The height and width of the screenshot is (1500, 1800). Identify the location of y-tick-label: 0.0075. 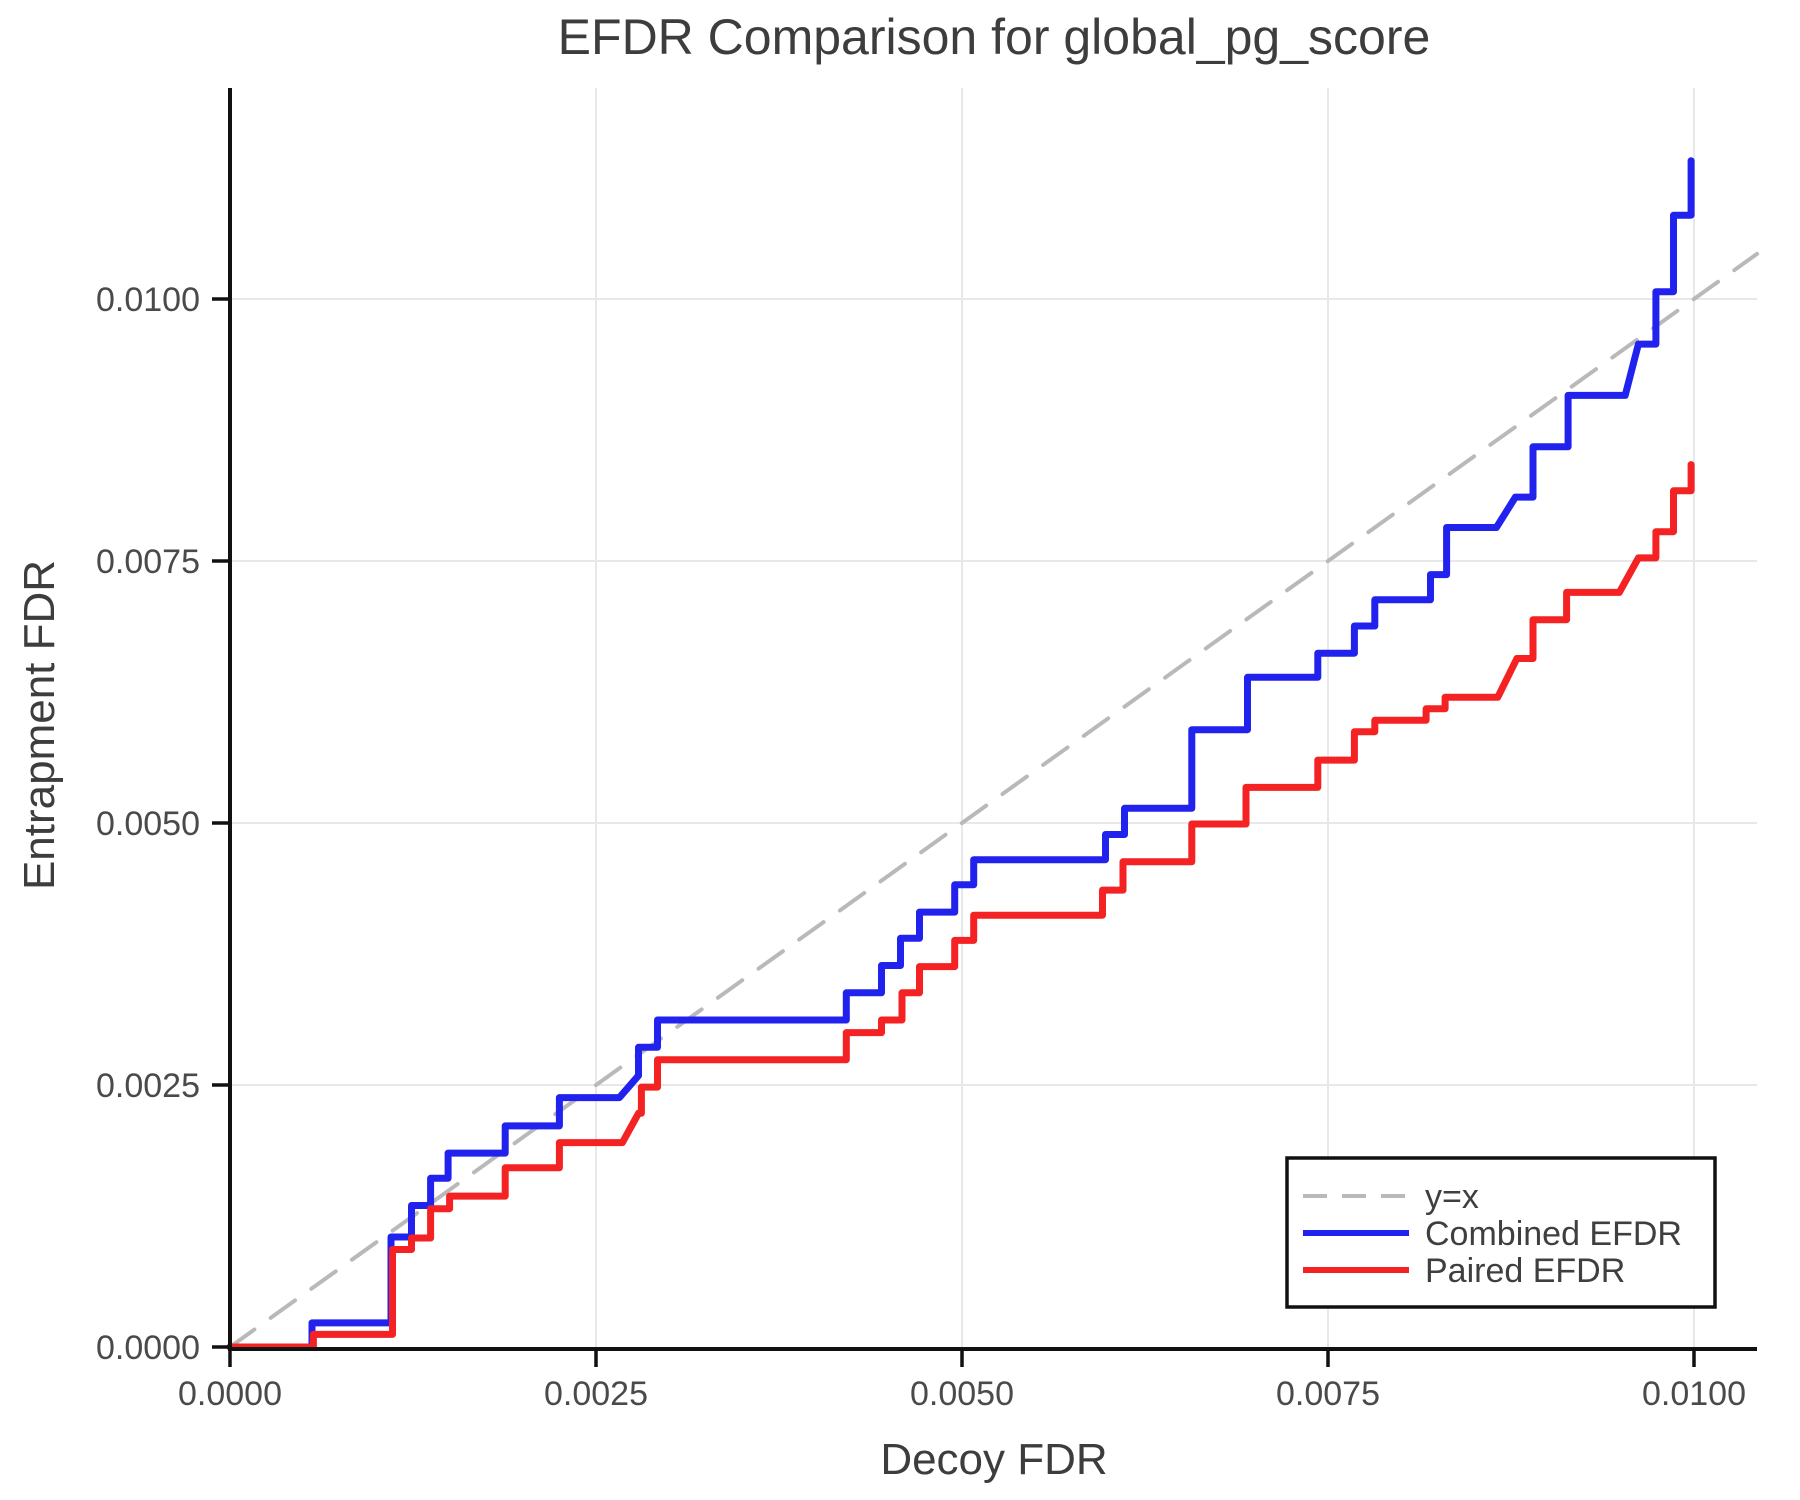
(148, 562).